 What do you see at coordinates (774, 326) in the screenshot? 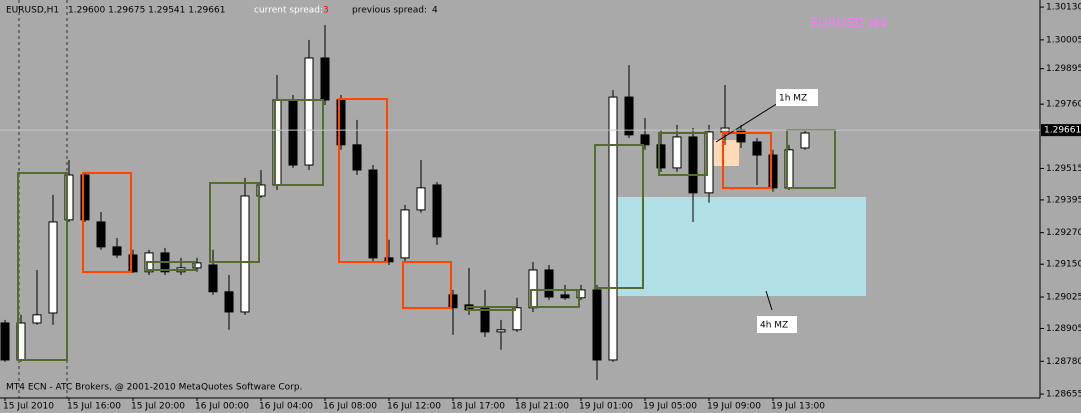
I see `annotation: 4h MZ` at bounding box center [774, 326].